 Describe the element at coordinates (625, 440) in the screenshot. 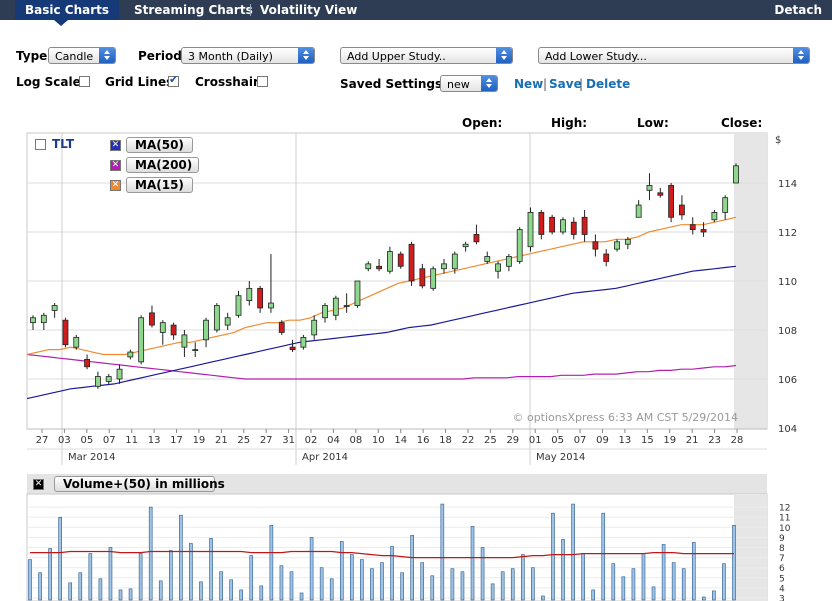

I see `price-x-tick-label: 13` at that location.